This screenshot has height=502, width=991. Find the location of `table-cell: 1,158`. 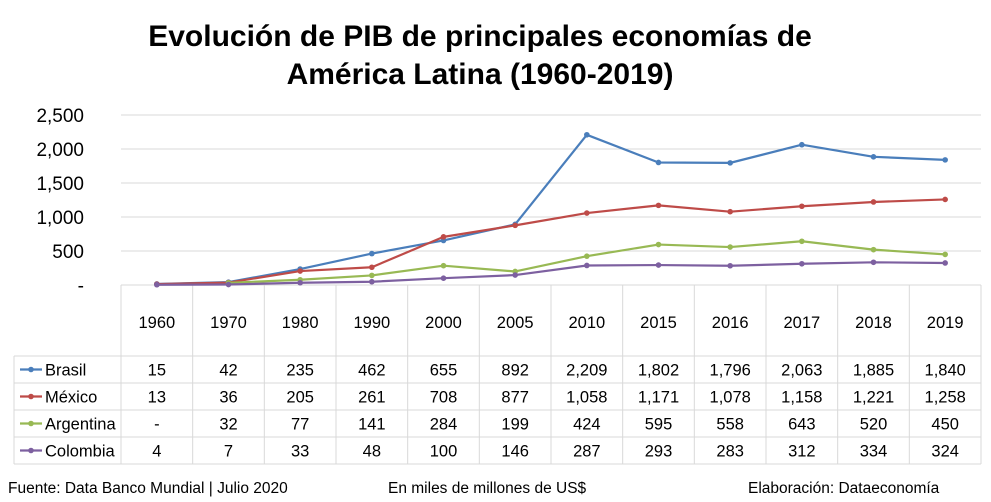

table-cell: 1,158 is located at coordinates (801, 398).